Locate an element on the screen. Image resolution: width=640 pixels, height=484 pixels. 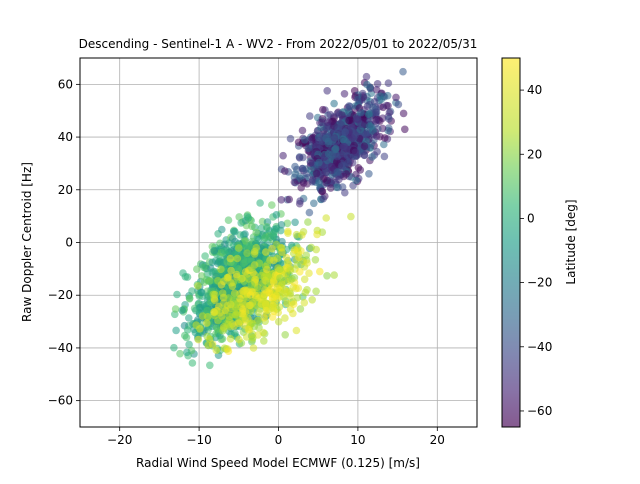
colorbar-label: Latitude [deg] is located at coordinates (571, 241).